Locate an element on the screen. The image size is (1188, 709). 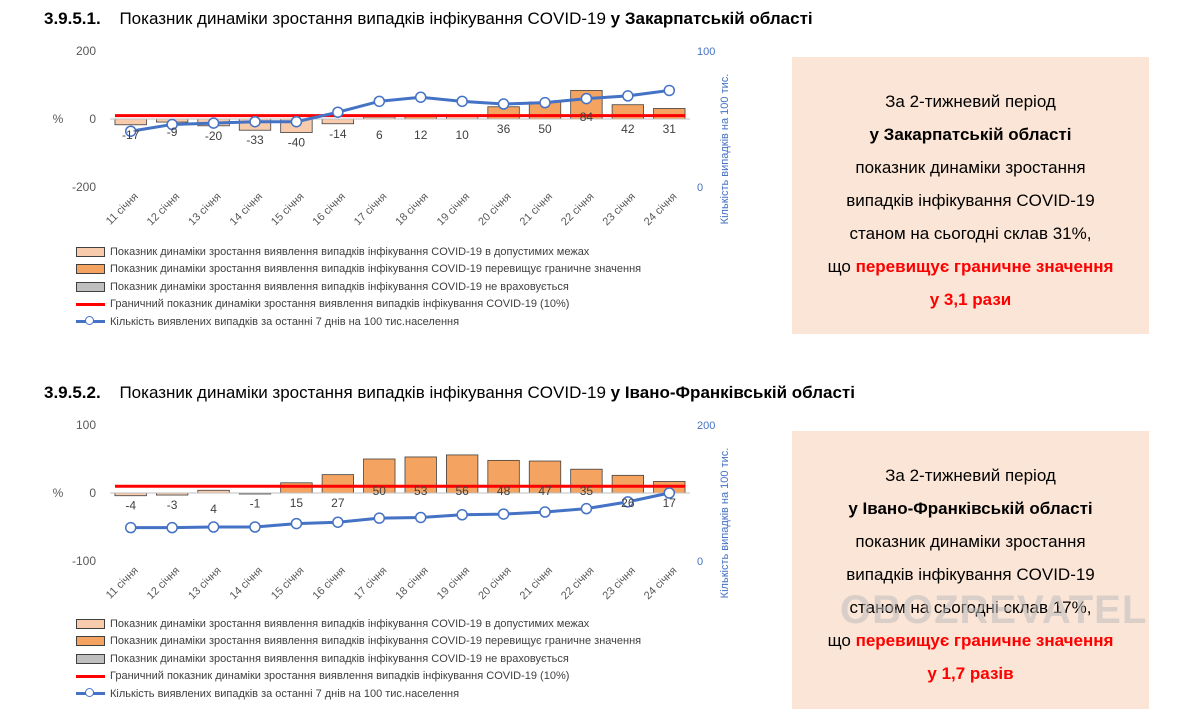
bar-data-label: 31 is located at coordinates (670, 129).